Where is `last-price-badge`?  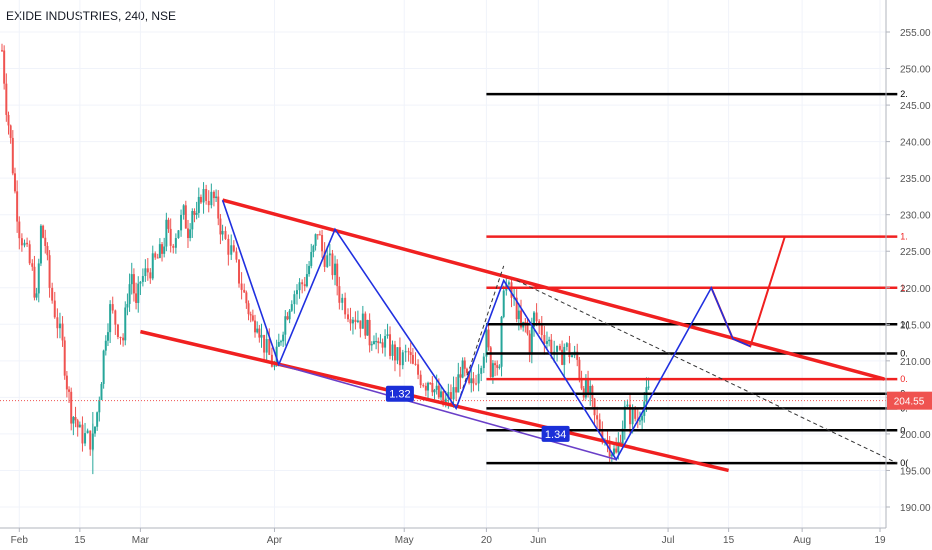 last-price-badge is located at coordinates (909, 400).